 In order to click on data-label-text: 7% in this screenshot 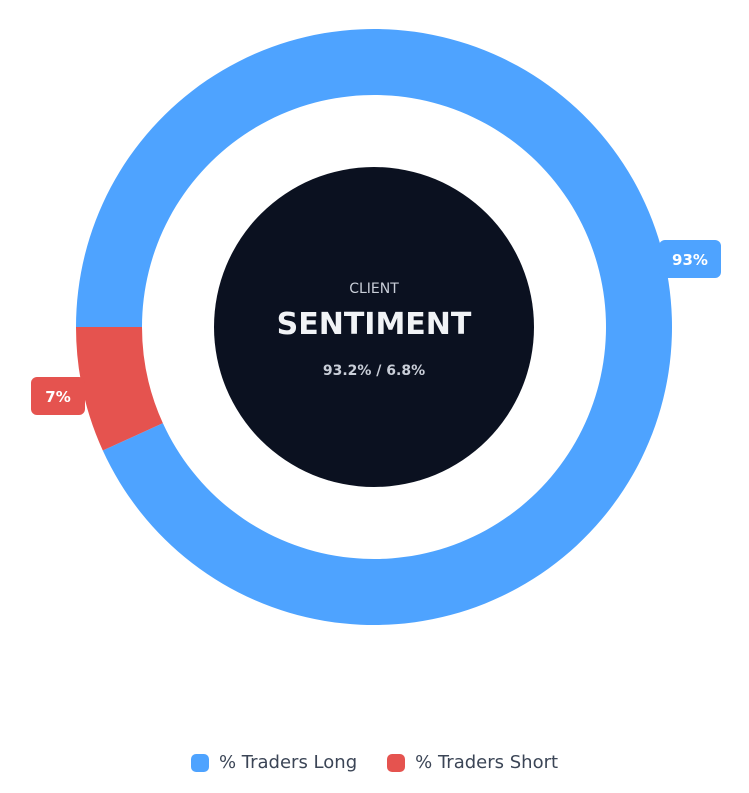, I will do `click(57, 397)`.